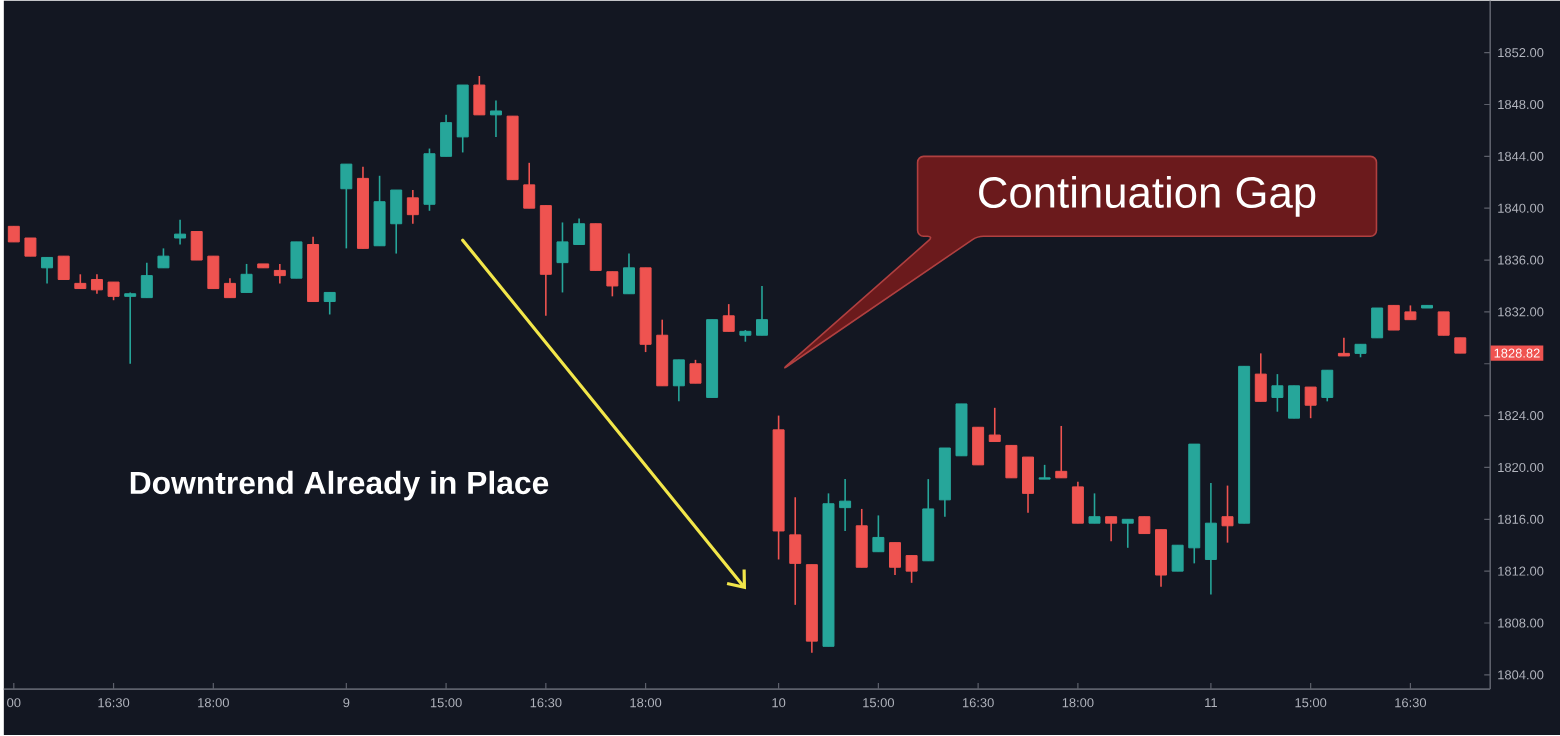 This screenshot has width=1560, height=736. I want to click on annotation: Downtrend Already in Place, so click(339, 486).